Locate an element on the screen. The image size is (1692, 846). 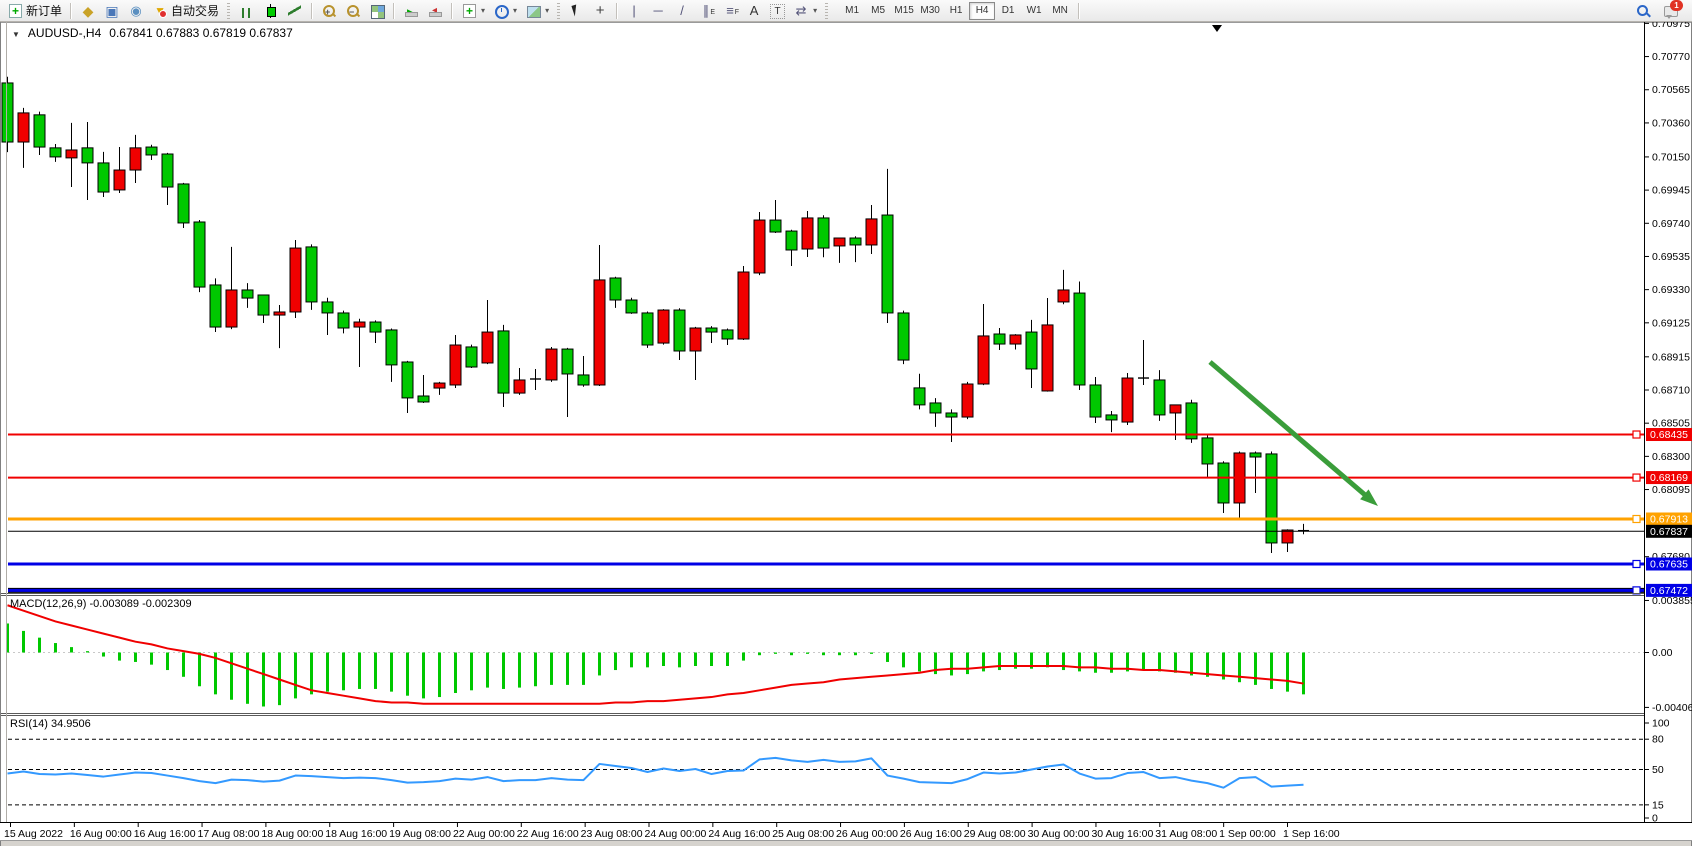
line-chart-button is located at coordinates (295, 11).